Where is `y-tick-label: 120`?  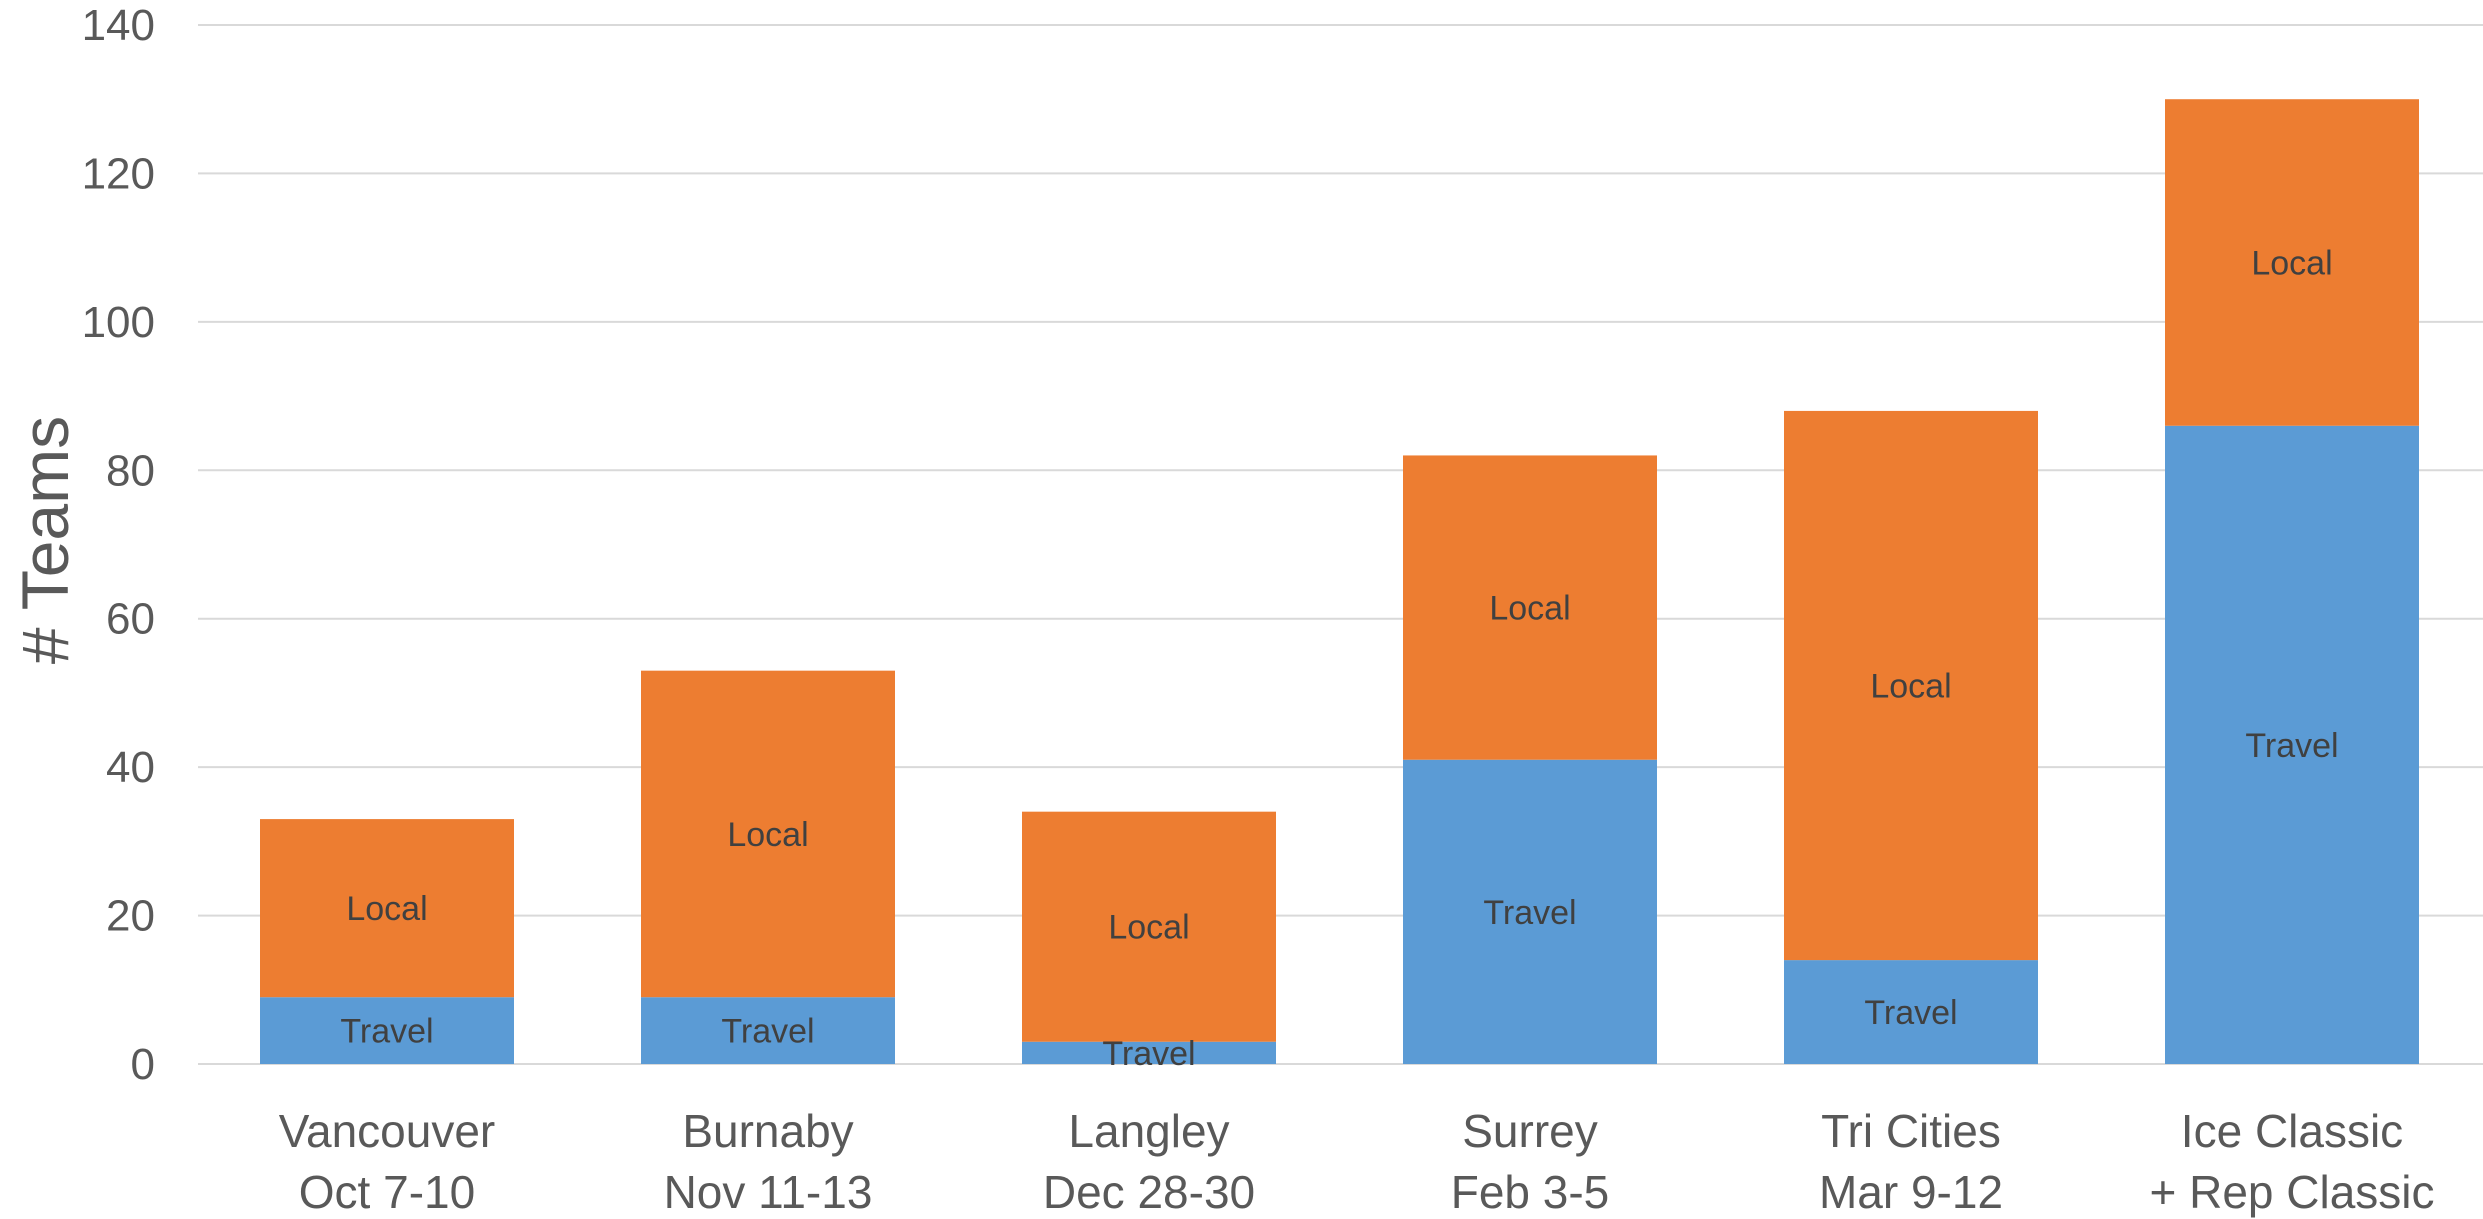 y-tick-label: 120 is located at coordinates (118, 173).